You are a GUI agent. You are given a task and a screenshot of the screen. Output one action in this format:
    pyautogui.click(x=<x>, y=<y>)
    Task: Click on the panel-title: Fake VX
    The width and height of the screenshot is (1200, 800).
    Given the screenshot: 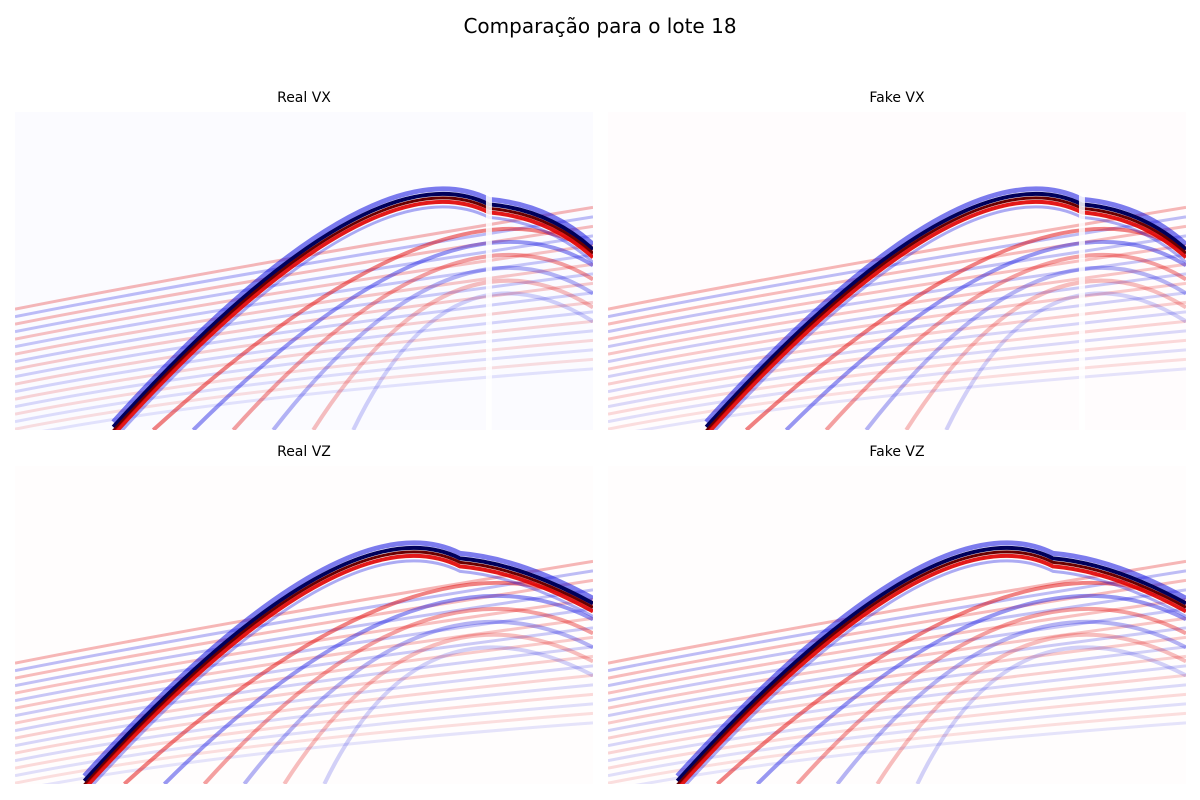 What is the action you would take?
    pyautogui.click(x=897, y=98)
    